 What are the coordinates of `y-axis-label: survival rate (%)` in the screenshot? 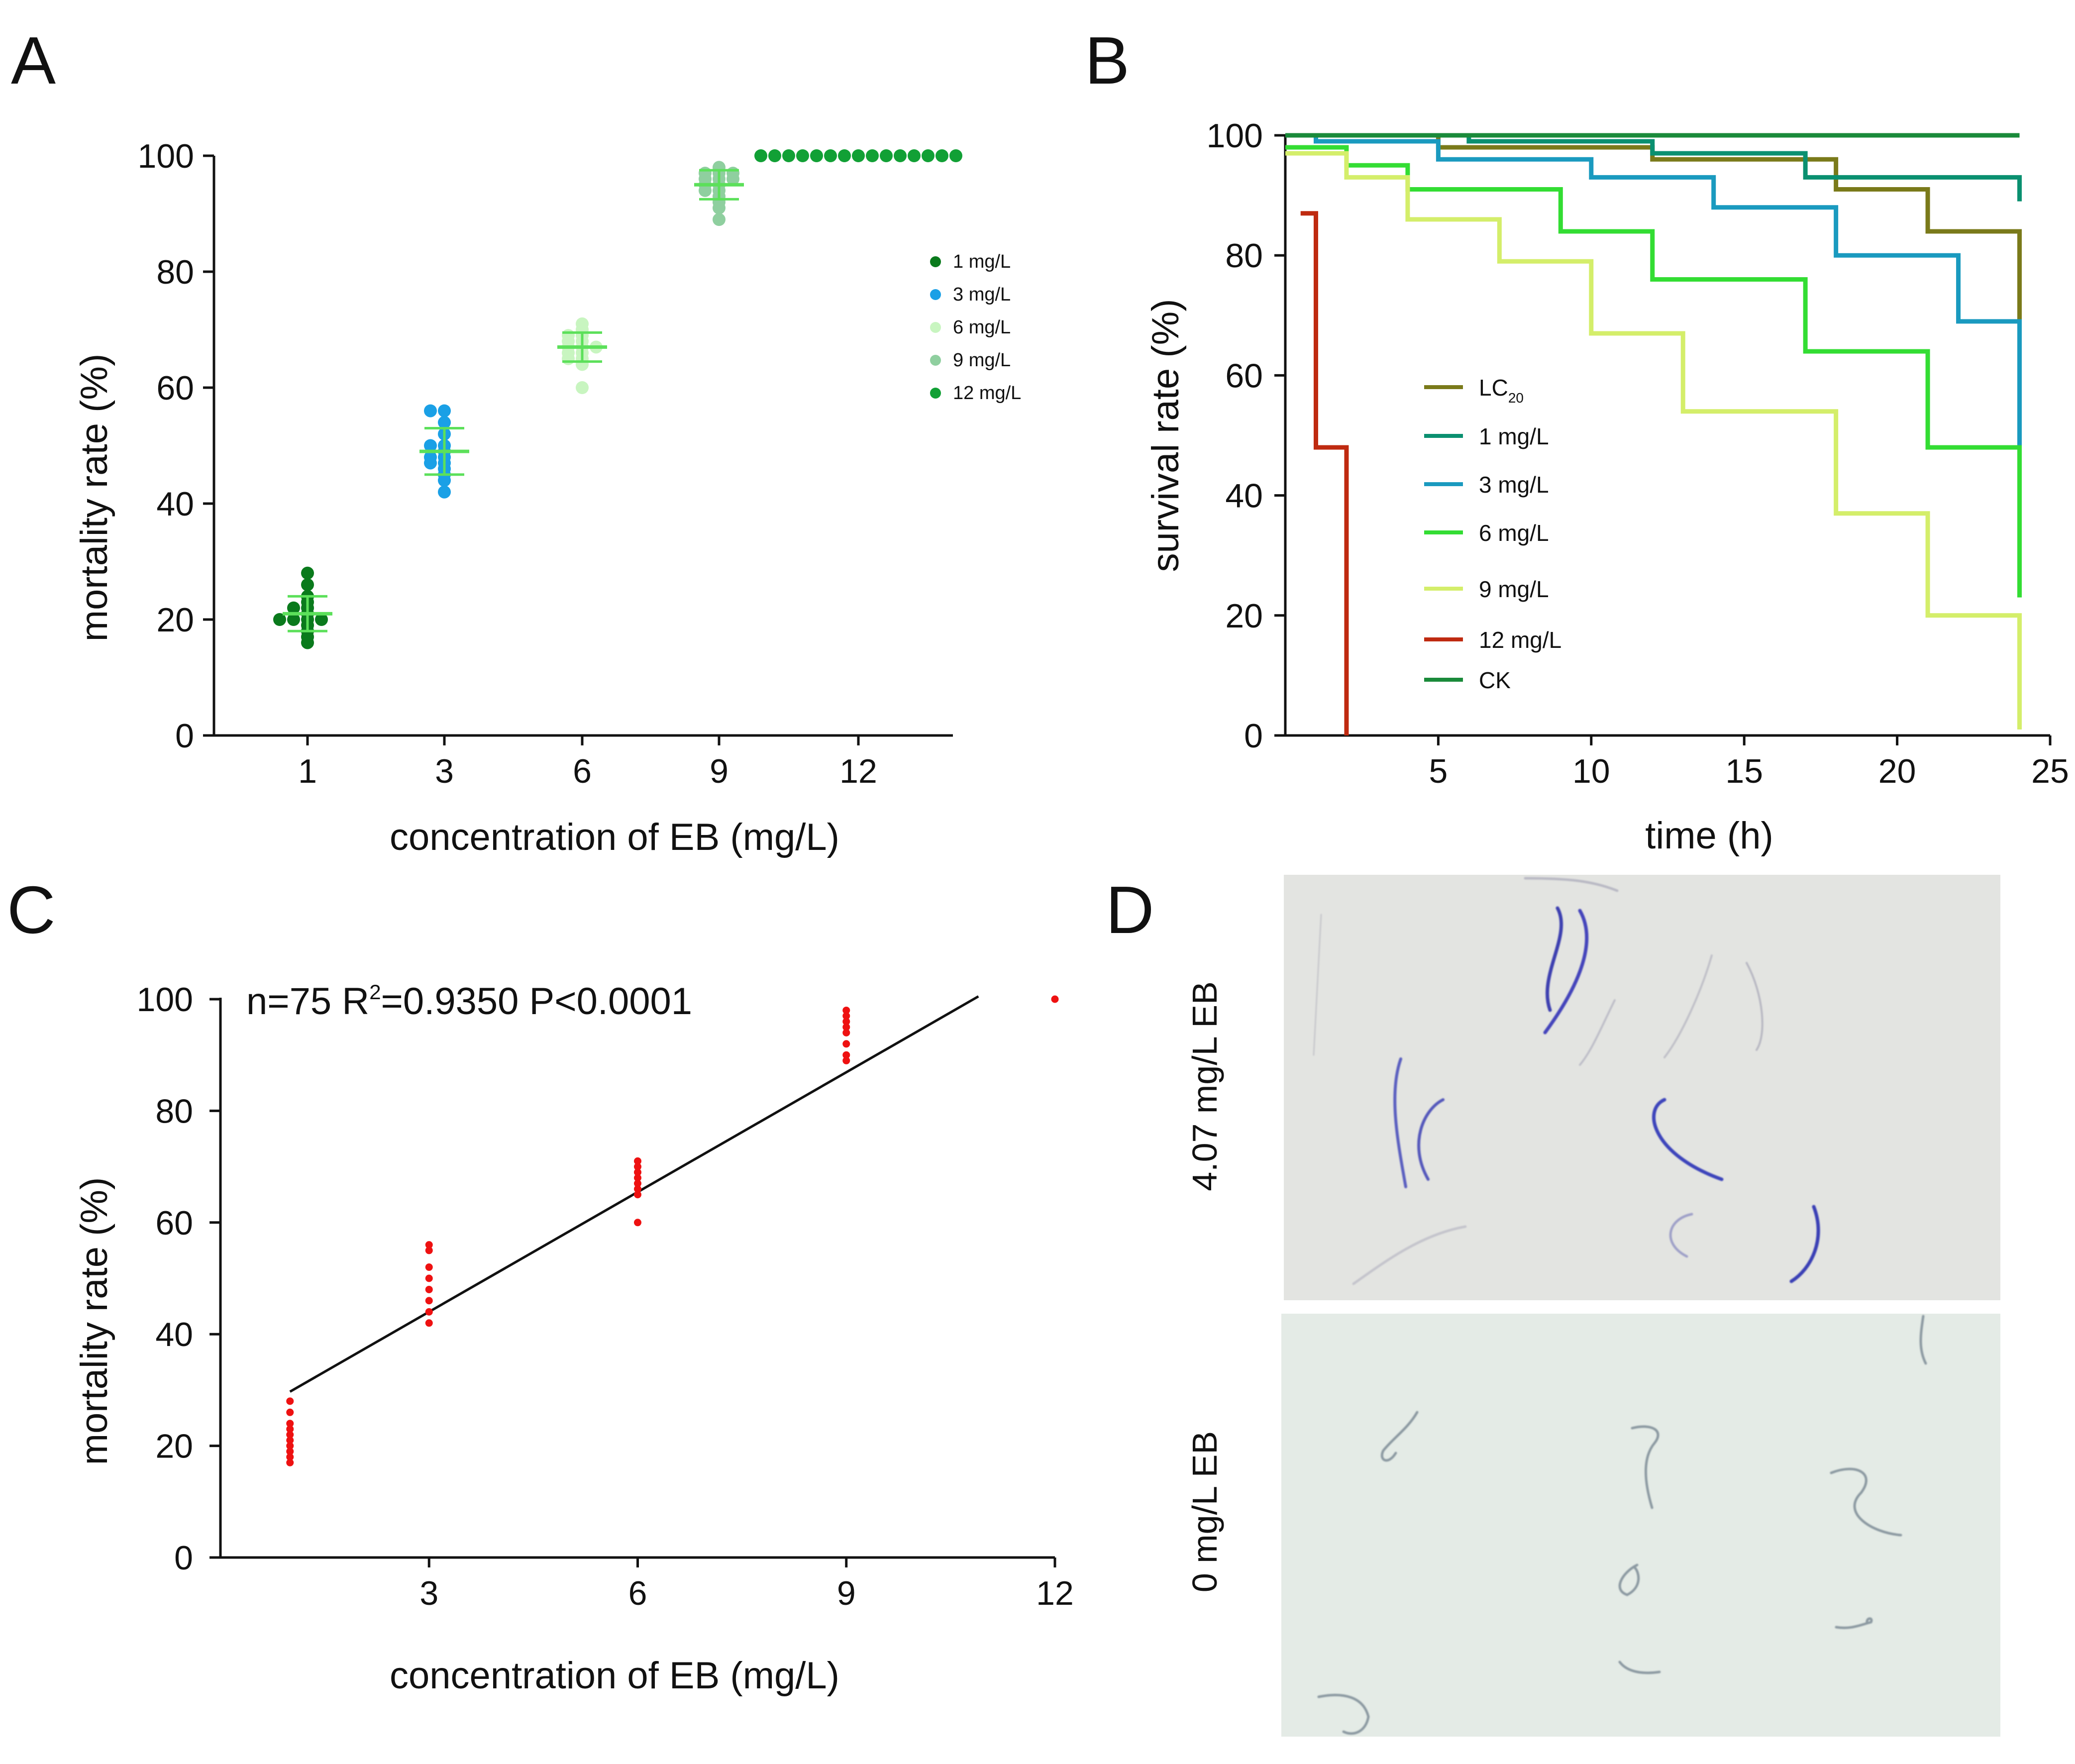 It's located at (1165, 435).